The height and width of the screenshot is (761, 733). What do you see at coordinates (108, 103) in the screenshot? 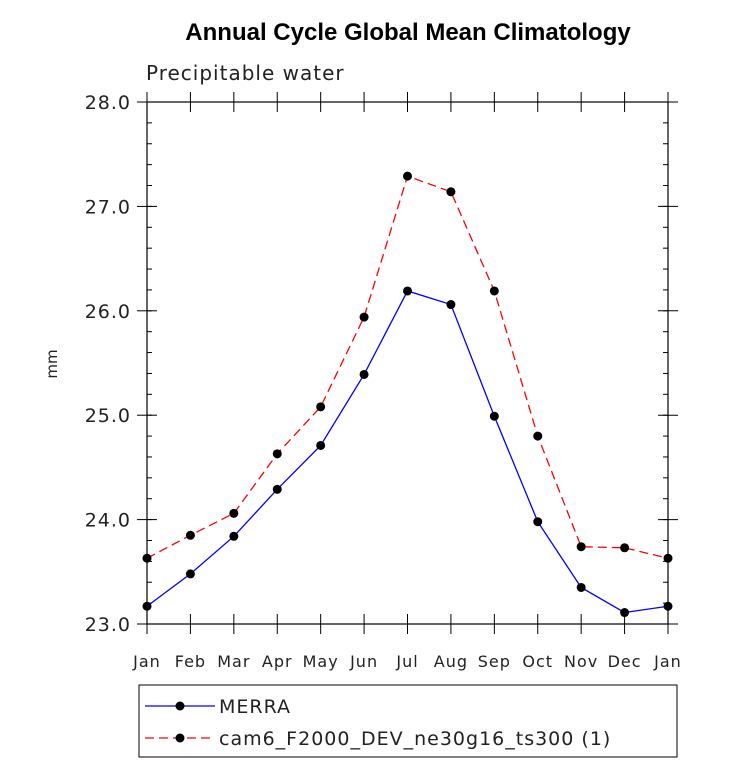
I see `y-tick-label: 28.0` at bounding box center [108, 103].